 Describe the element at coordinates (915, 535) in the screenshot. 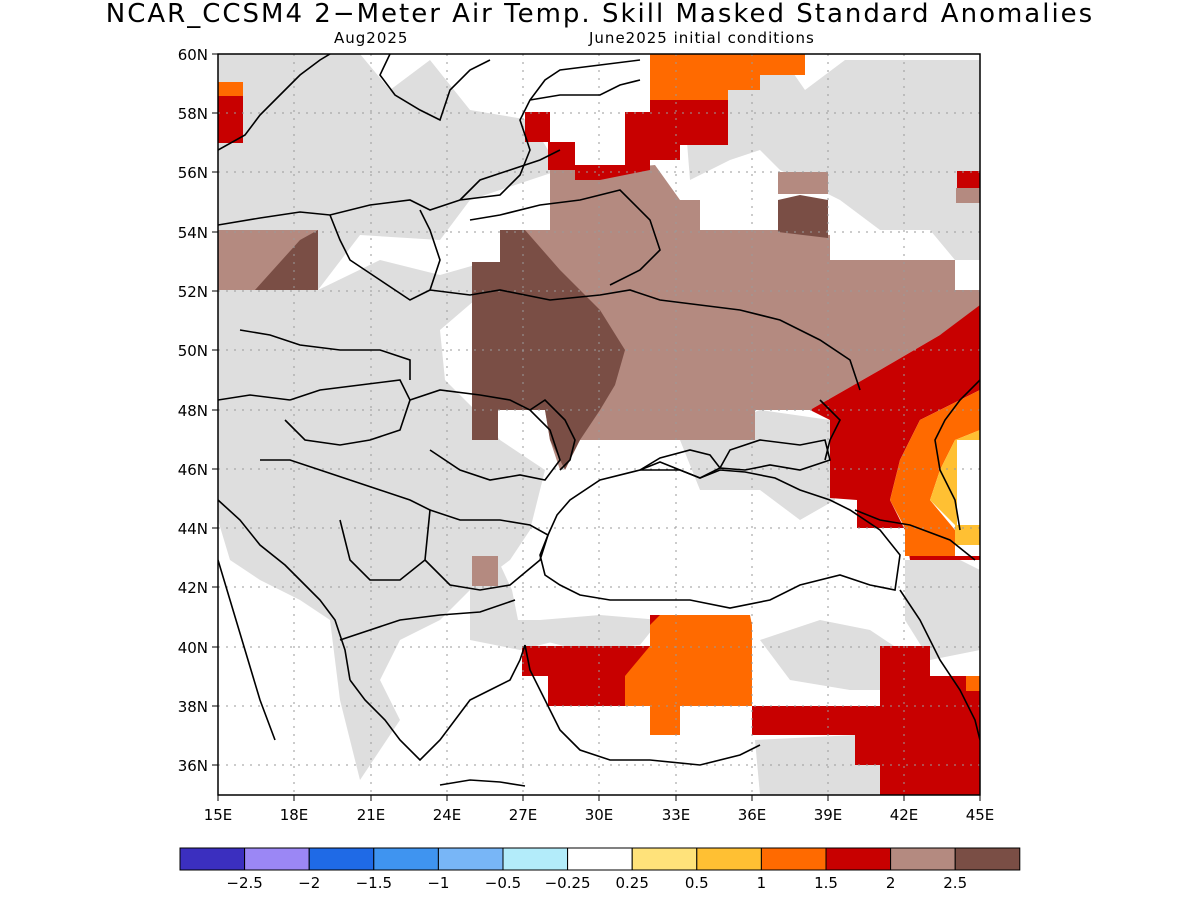

I see `border-georgia` at that location.